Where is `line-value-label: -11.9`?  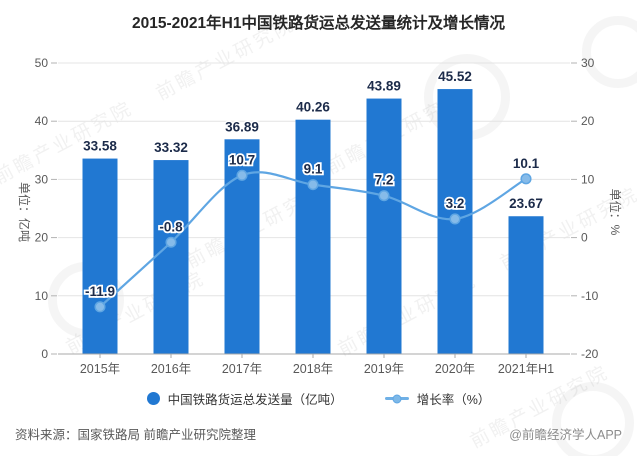 line-value-label: -11.9 is located at coordinates (100, 291).